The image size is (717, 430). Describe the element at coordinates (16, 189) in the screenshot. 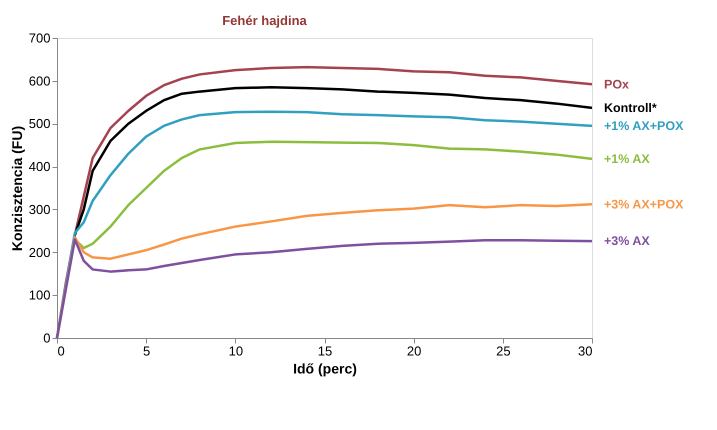

I see `y-axis-title: Konzisztencia (FU)` at that location.